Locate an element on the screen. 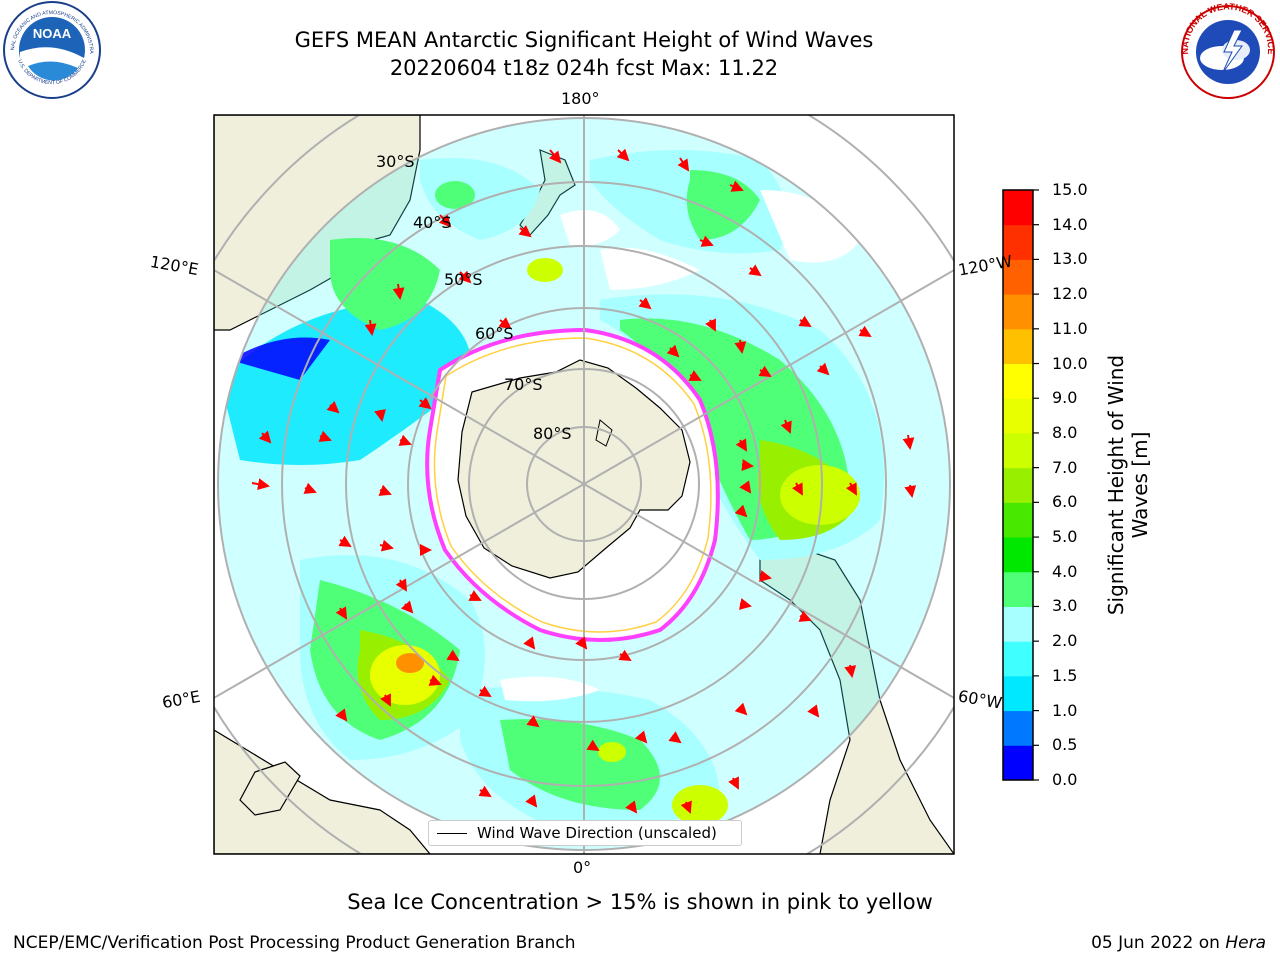 The image size is (1280, 960). colorbar-tick-label: 8.0 is located at coordinates (1065, 432).